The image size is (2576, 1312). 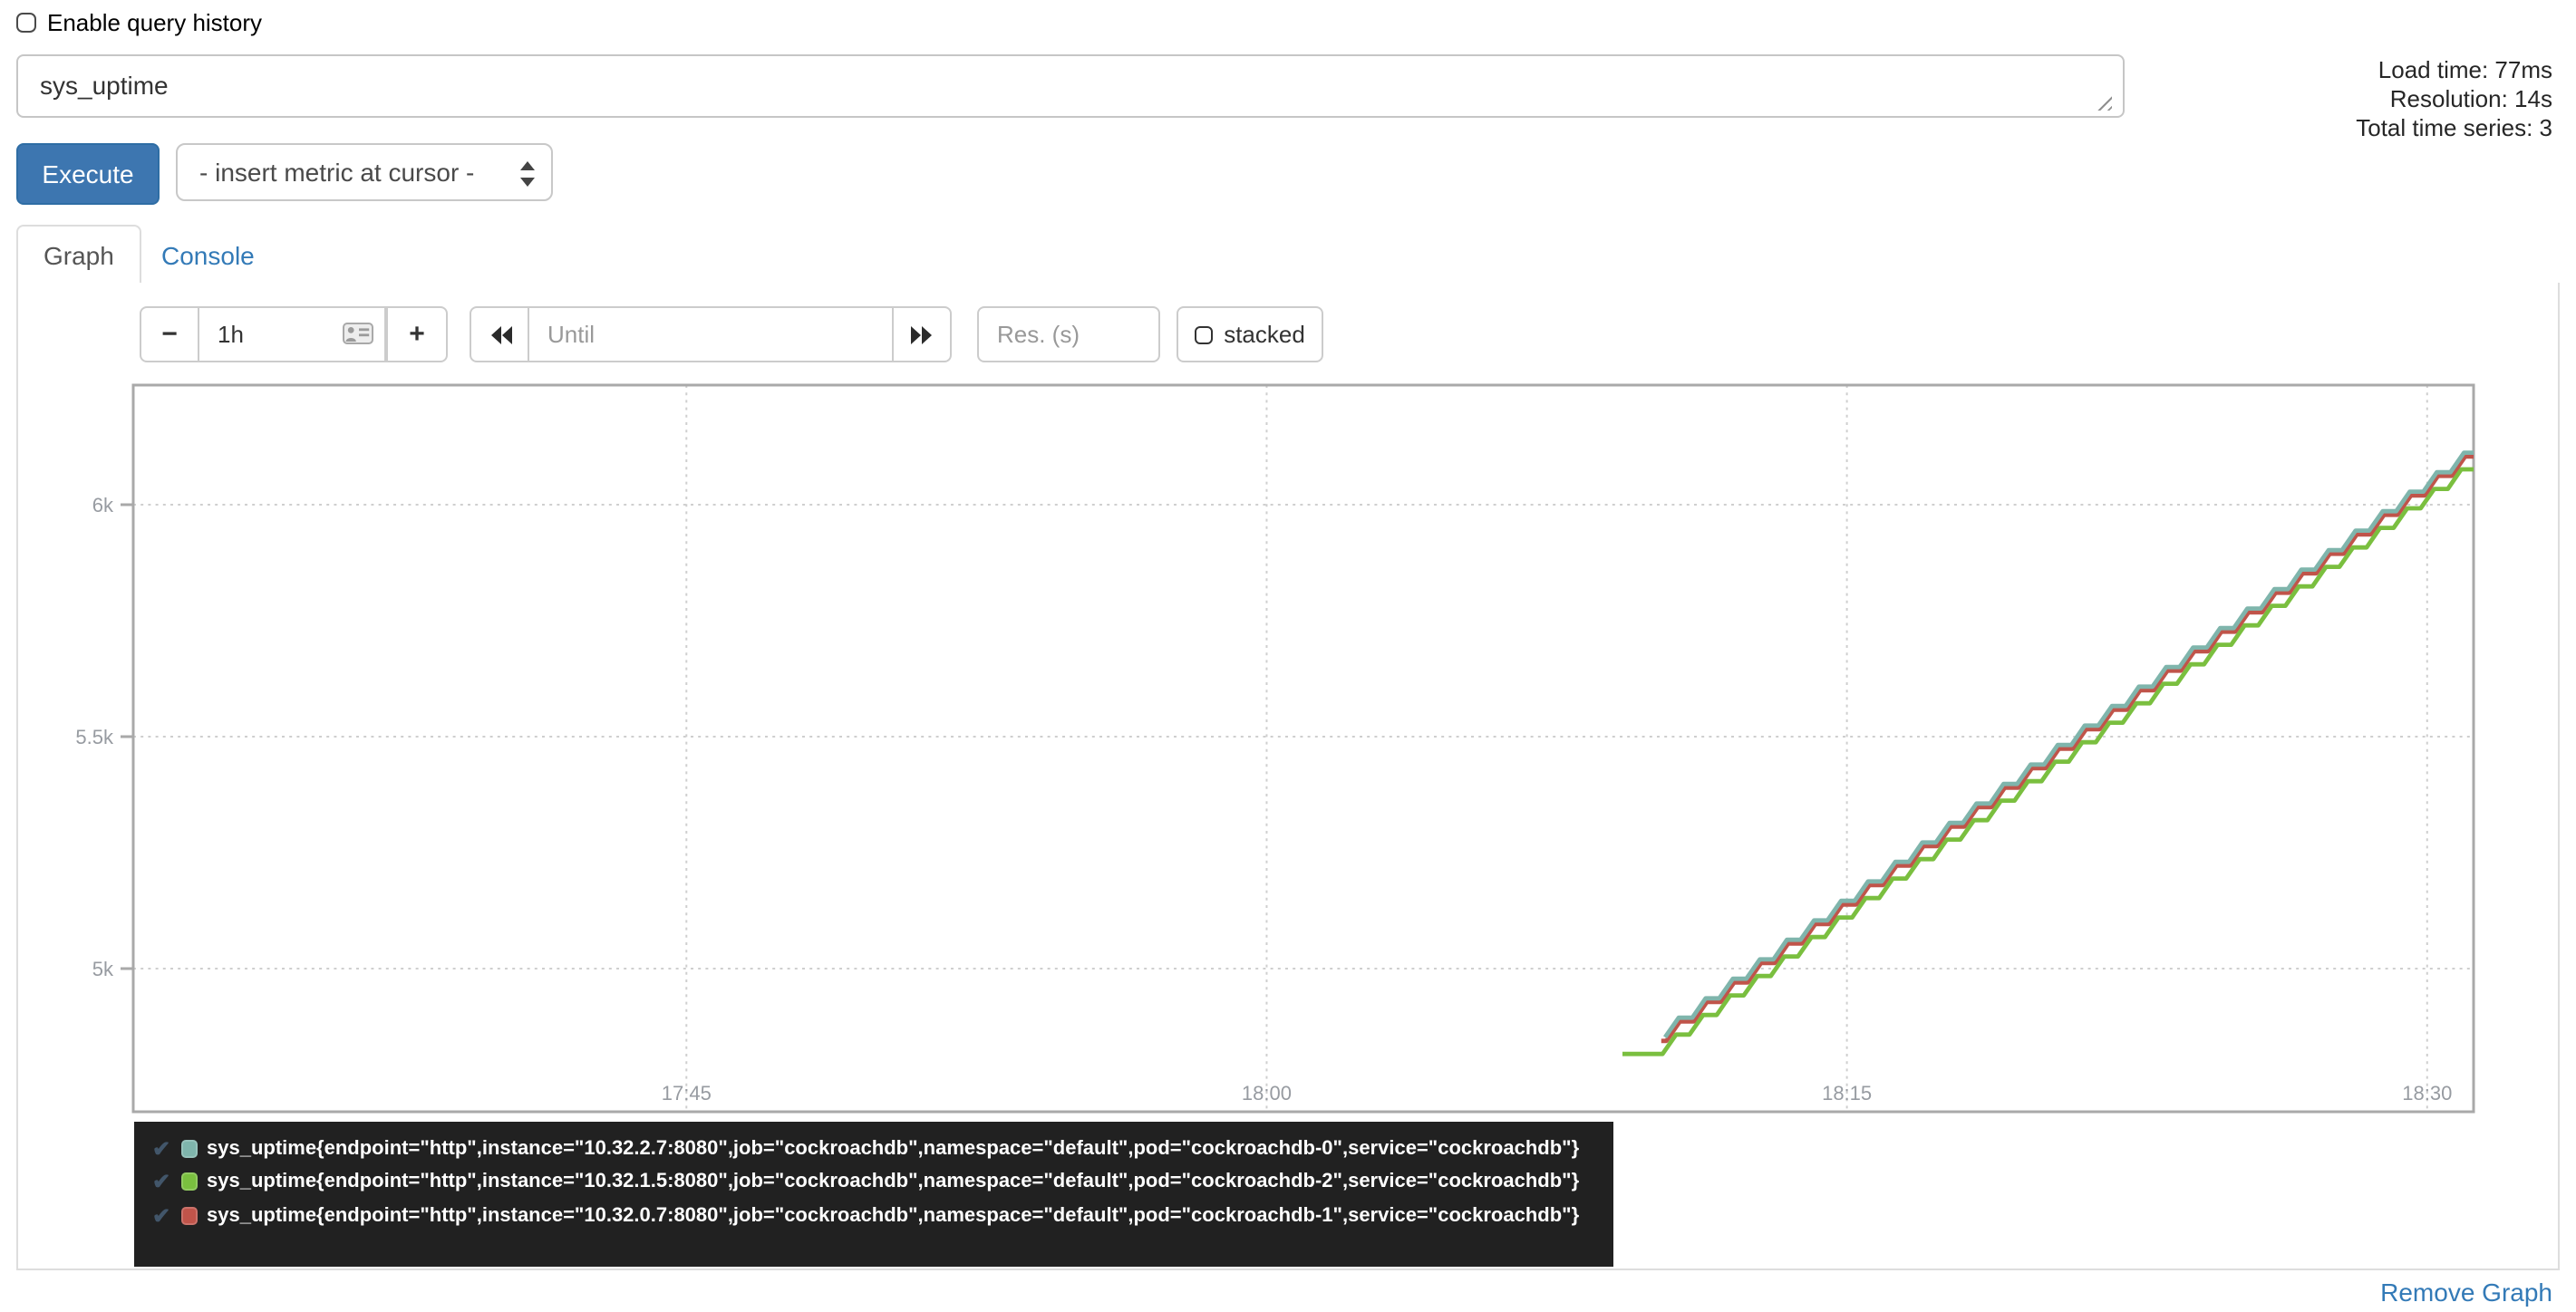 I want to click on y-axis-tick-label: 5k, so click(x=103, y=969).